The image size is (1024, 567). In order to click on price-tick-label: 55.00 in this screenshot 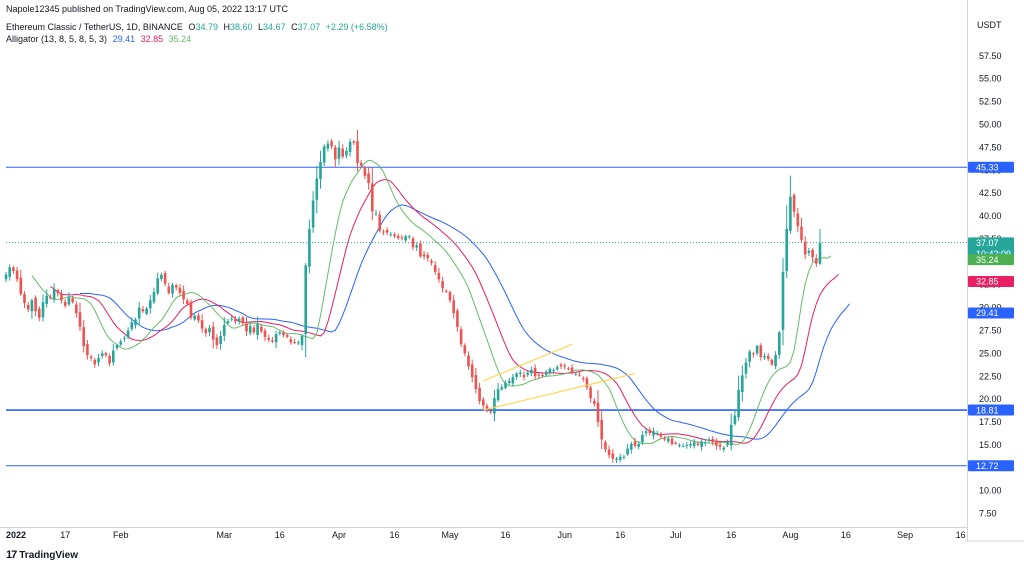, I will do `click(990, 79)`.